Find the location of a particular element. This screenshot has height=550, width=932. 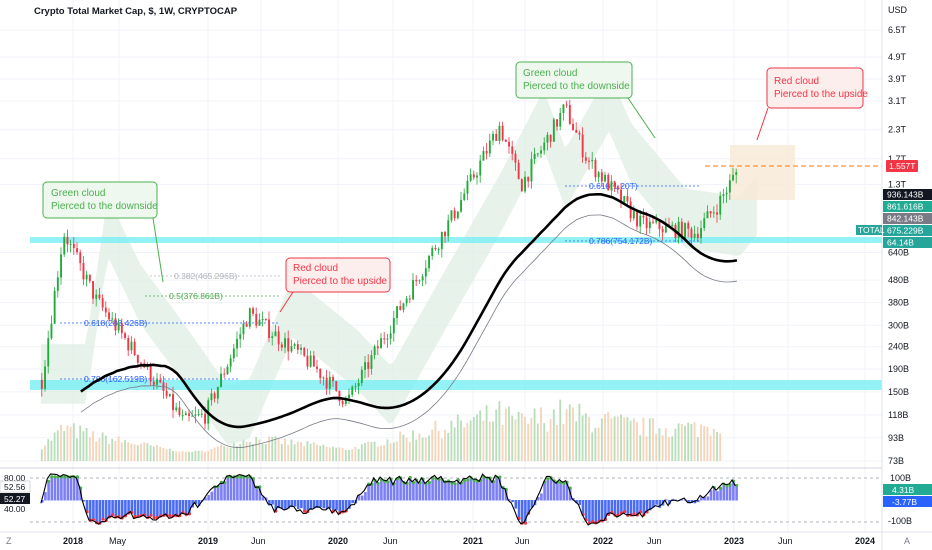

auto-scale-icon: A is located at coordinates (907, 541).